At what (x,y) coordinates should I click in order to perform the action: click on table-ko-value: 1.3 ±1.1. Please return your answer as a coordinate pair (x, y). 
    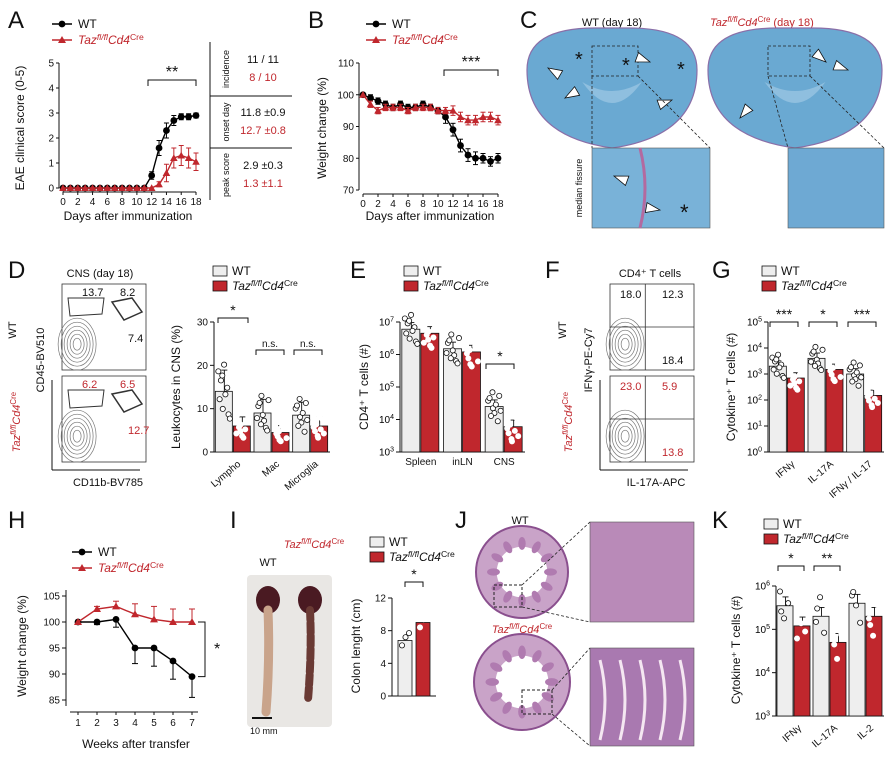
    Looking at the image, I should click on (263, 184).